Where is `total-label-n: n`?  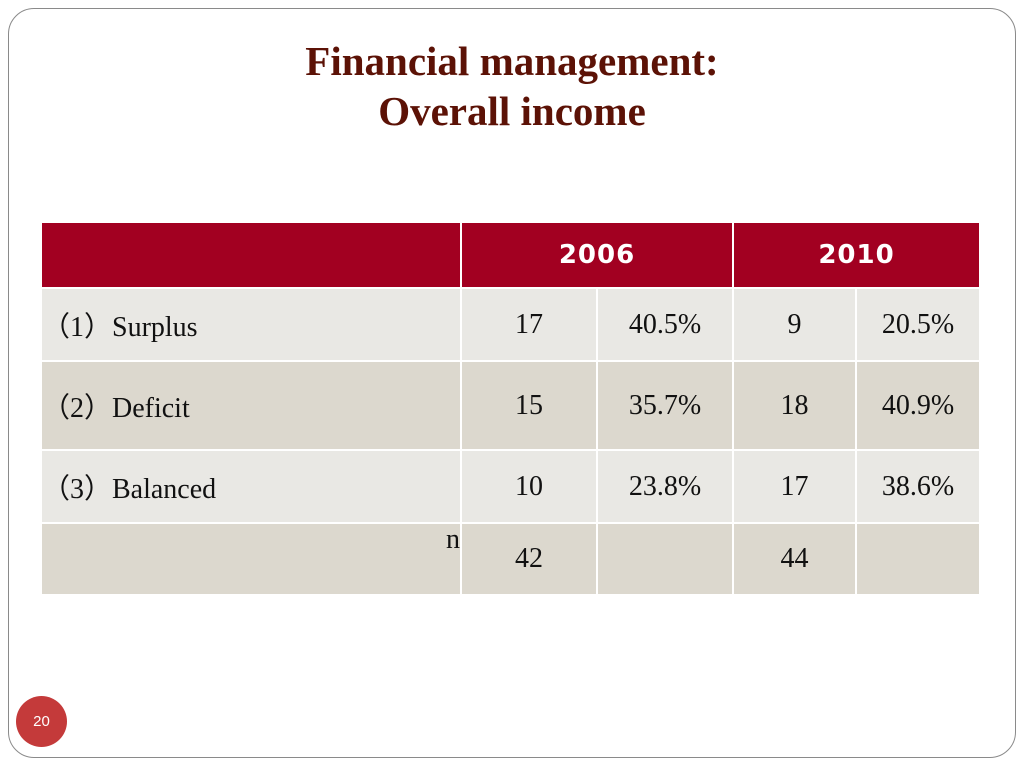
total-label-n: n is located at coordinates (251, 559).